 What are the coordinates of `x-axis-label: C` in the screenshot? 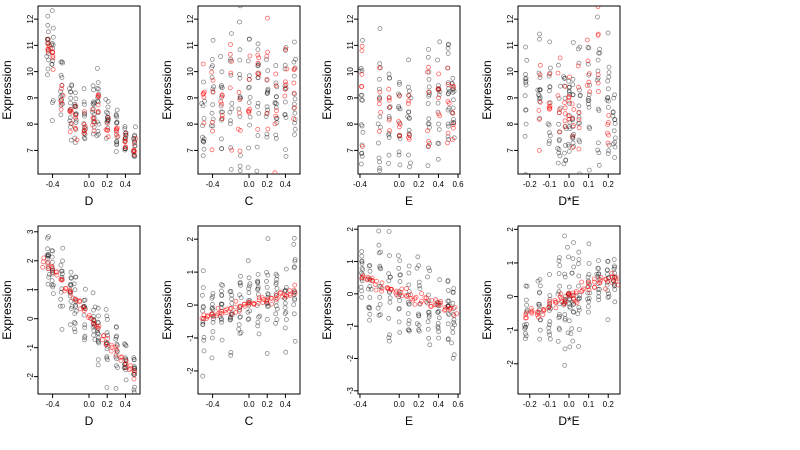 It's located at (249, 201).